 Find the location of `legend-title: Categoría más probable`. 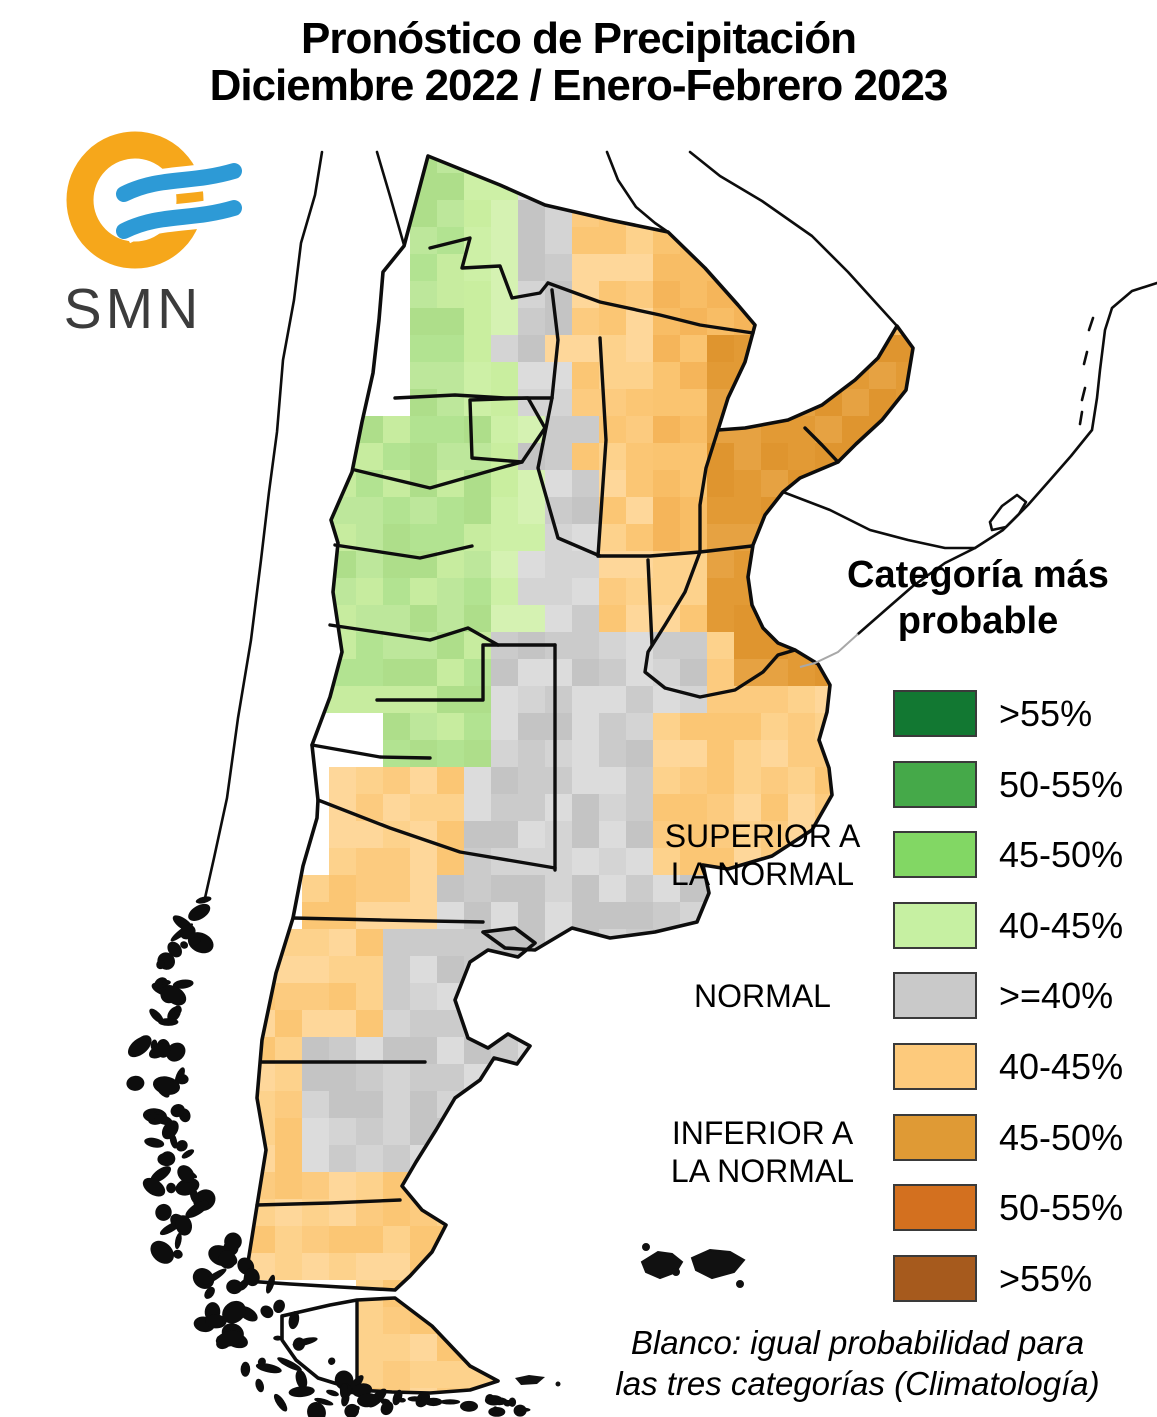

legend-title: Categoría más probable is located at coordinates (978, 598).